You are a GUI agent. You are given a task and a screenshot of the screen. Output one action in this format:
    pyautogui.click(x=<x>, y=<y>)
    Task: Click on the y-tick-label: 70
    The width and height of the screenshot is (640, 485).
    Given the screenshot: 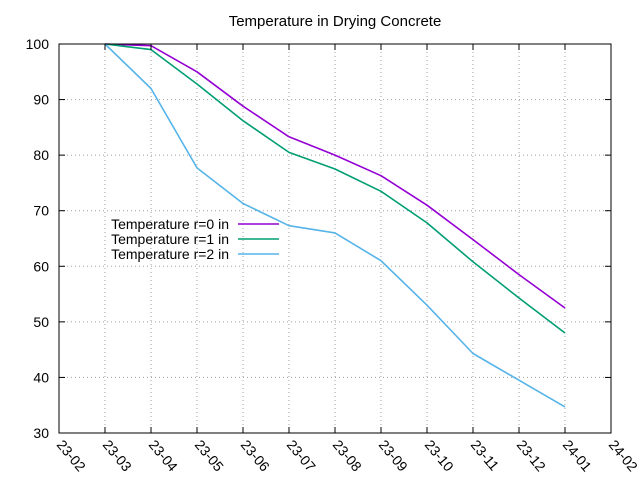 What is the action you would take?
    pyautogui.click(x=41, y=211)
    